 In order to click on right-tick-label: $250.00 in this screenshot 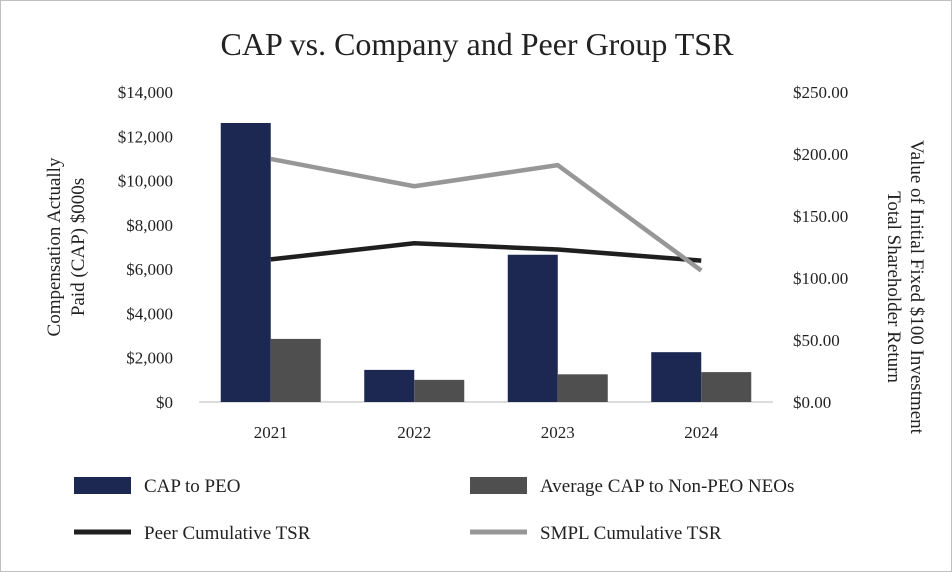, I will do `click(820, 92)`.